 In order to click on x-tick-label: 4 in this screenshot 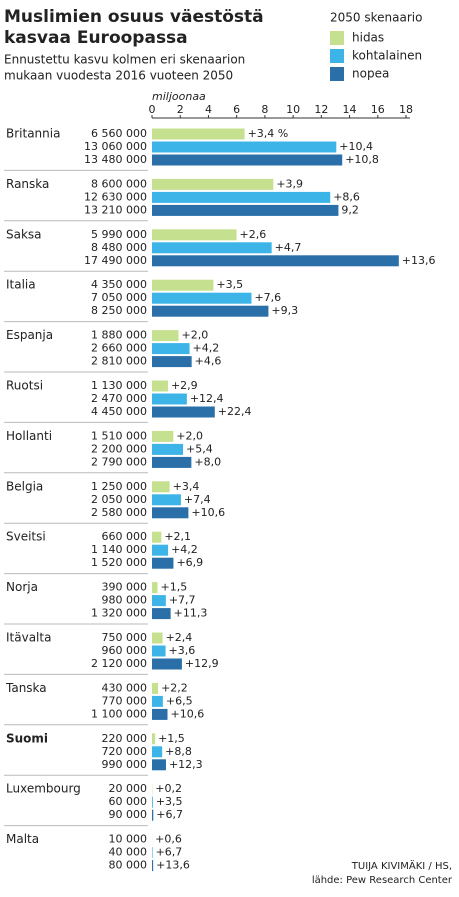, I will do `click(208, 109)`.